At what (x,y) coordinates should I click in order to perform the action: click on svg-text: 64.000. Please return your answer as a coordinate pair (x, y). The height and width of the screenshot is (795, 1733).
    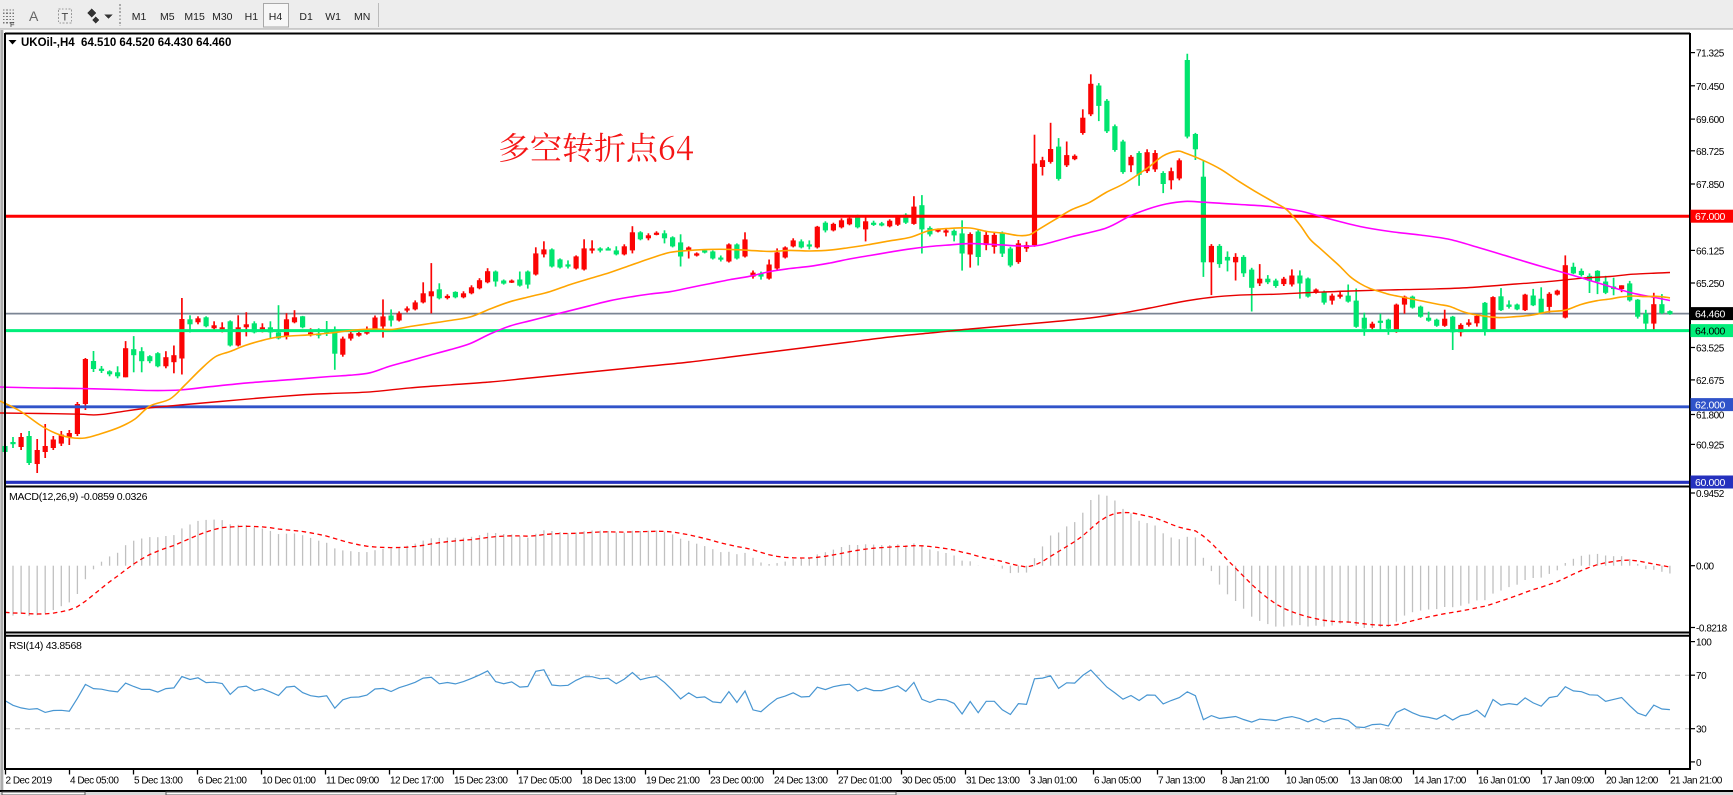
    Looking at the image, I should click on (1710, 332).